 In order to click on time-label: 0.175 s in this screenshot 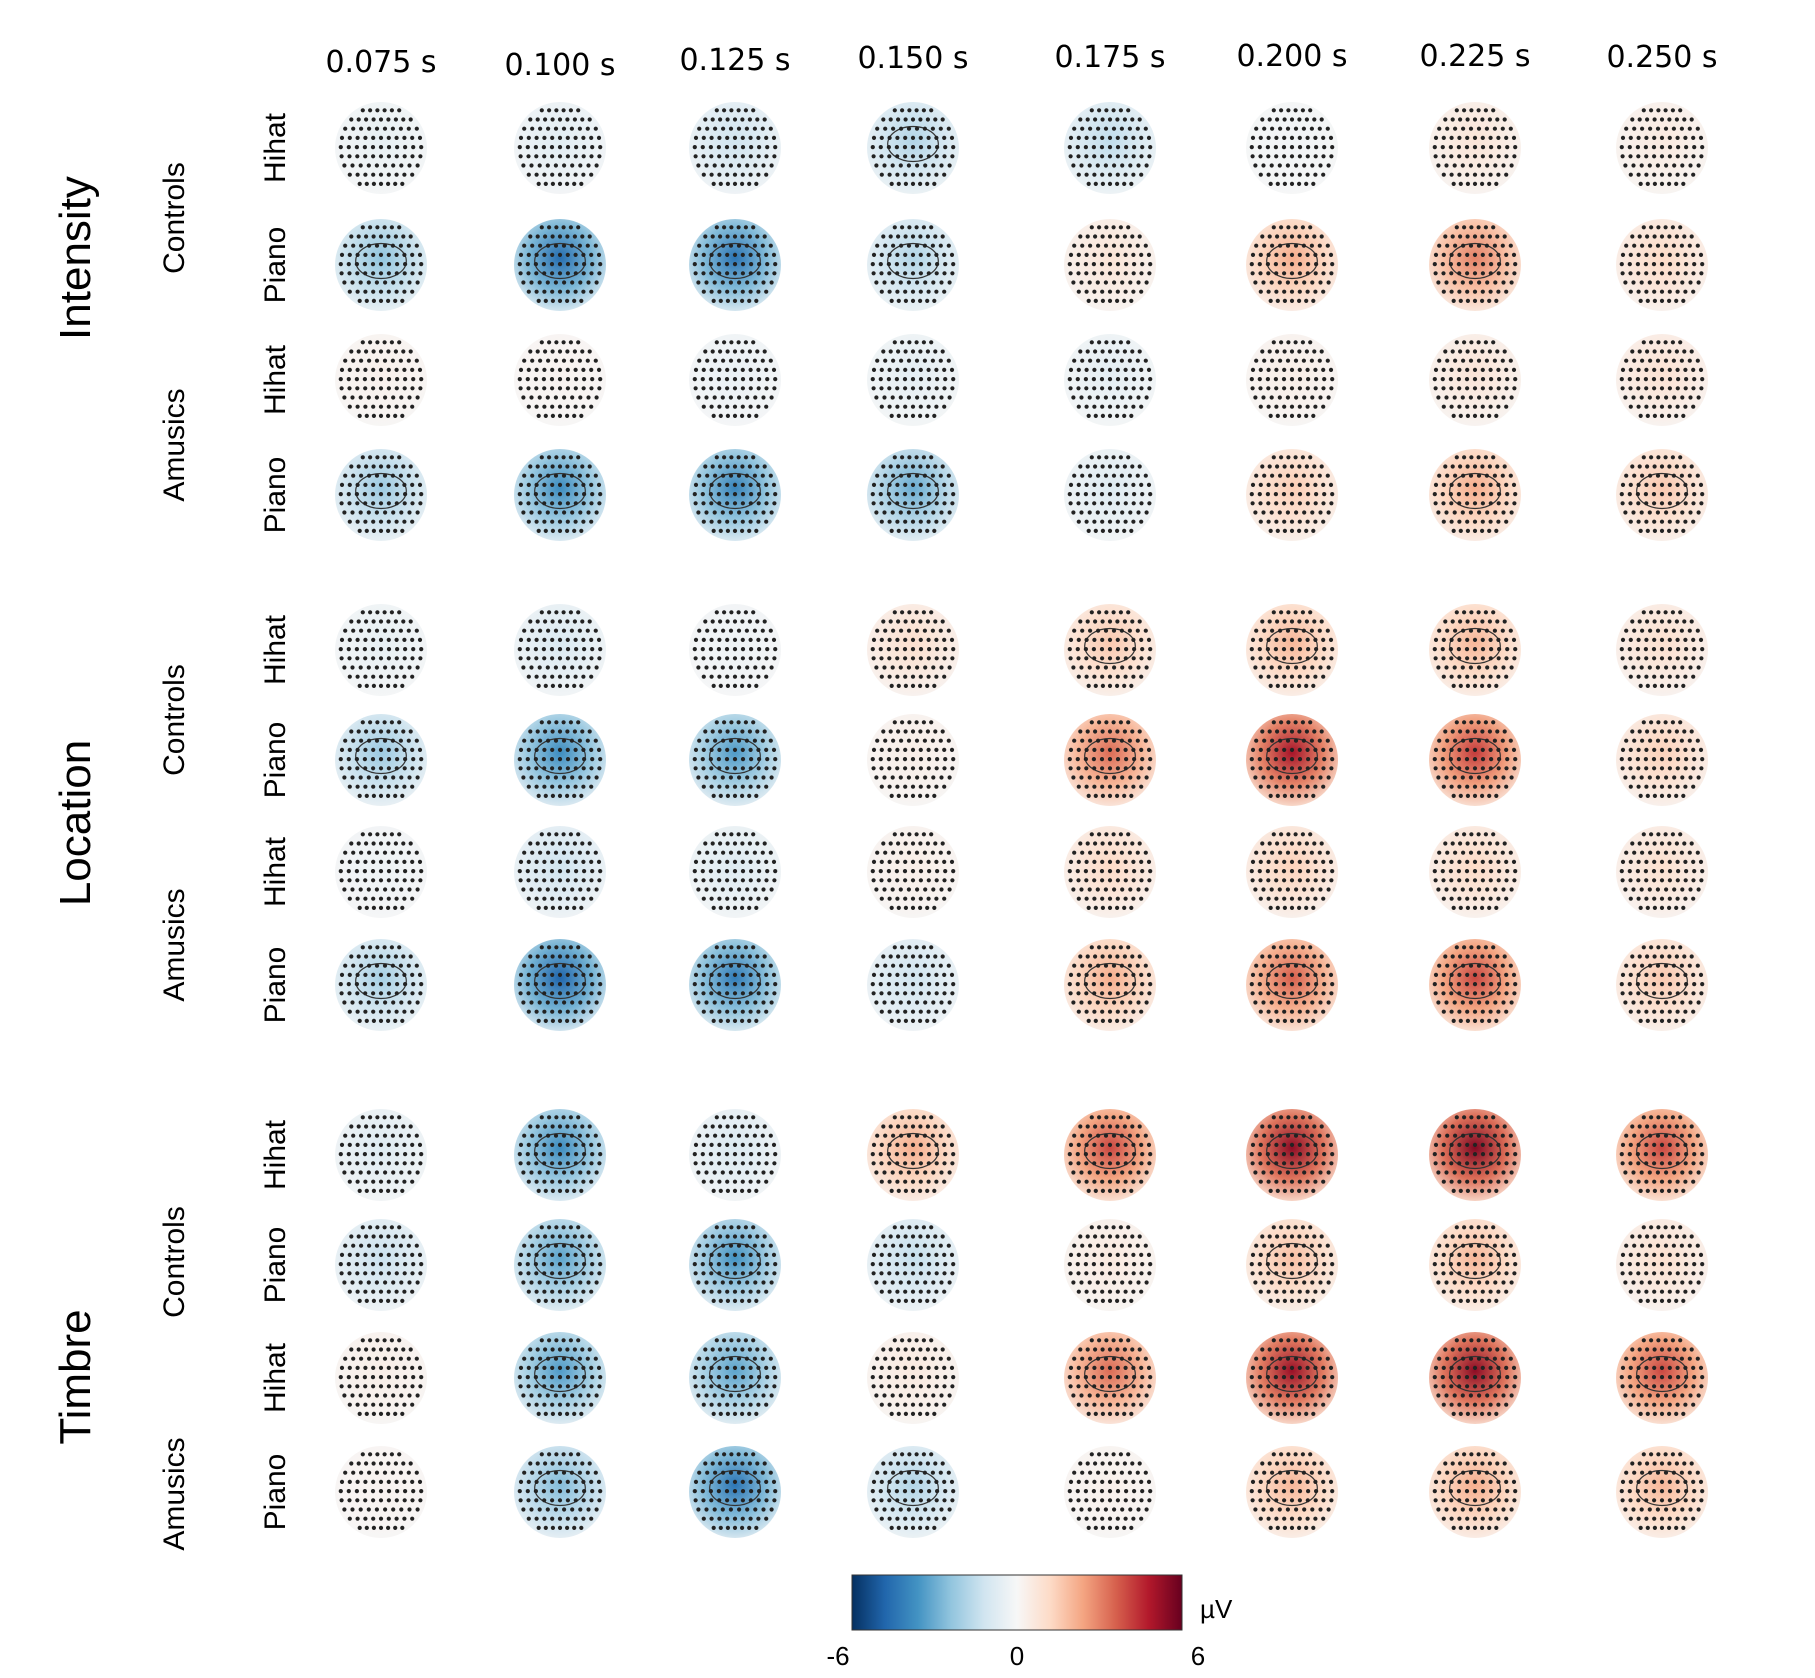, I will do `click(1109, 57)`.